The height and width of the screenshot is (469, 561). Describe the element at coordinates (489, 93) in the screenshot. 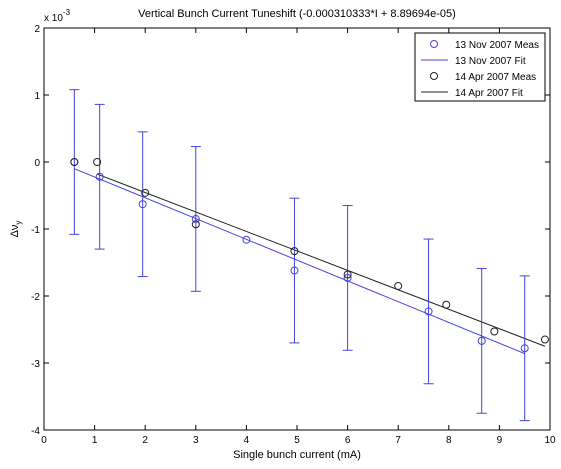

I see `legend-entry-label: 14 Apr 2007 Fit` at that location.